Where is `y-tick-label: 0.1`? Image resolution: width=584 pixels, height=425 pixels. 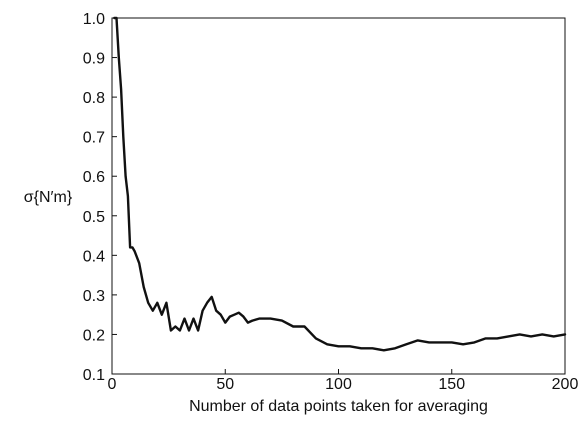 y-tick-label: 0.1 is located at coordinates (94, 375).